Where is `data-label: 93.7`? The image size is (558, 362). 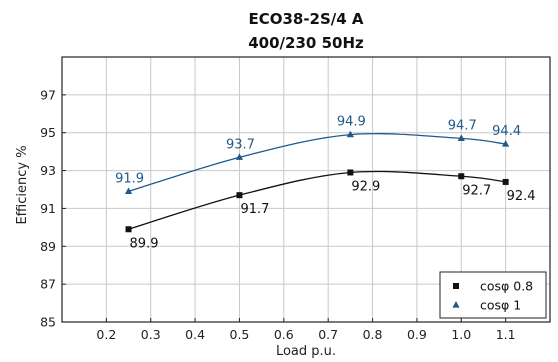
data-label: 93.7 is located at coordinates (240, 144).